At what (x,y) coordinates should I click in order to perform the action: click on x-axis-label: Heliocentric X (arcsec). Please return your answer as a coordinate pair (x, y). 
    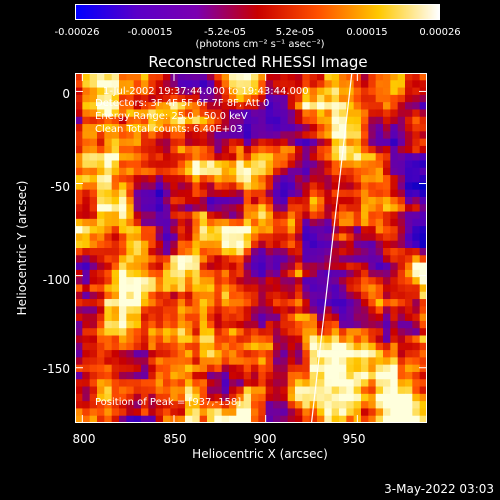
    Looking at the image, I should click on (260, 454).